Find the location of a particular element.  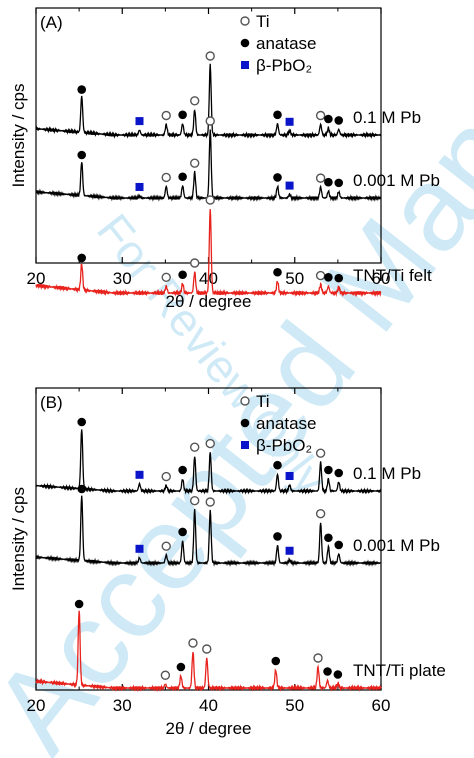

legend-label: anatase is located at coordinates (286, 43).